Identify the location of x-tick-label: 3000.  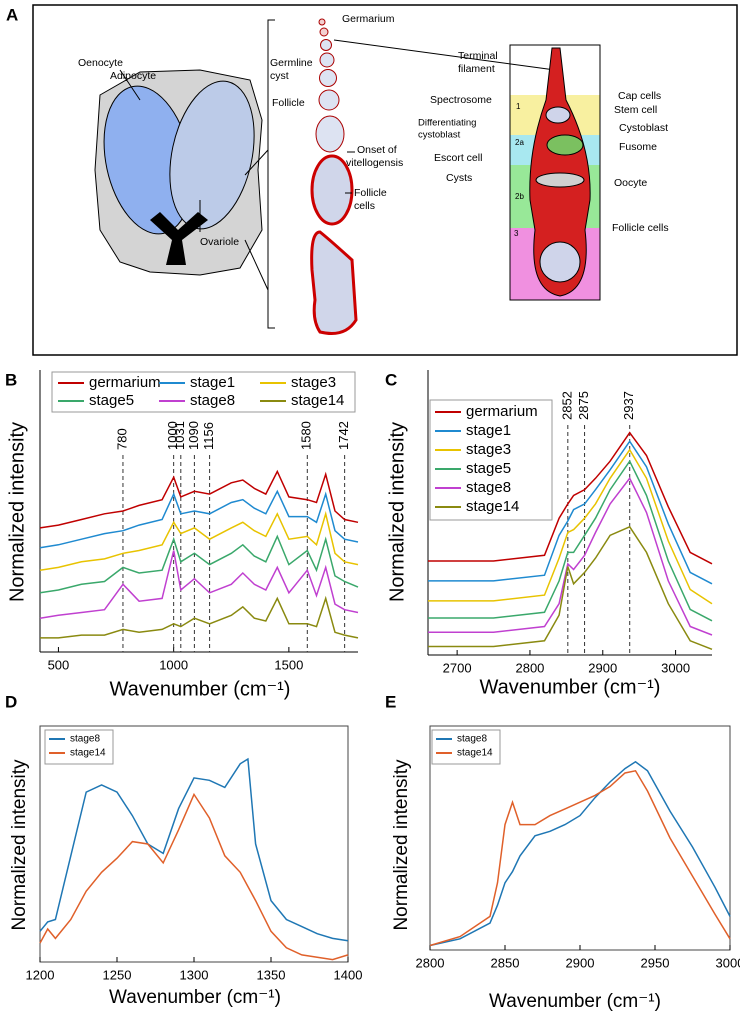
(728, 962).